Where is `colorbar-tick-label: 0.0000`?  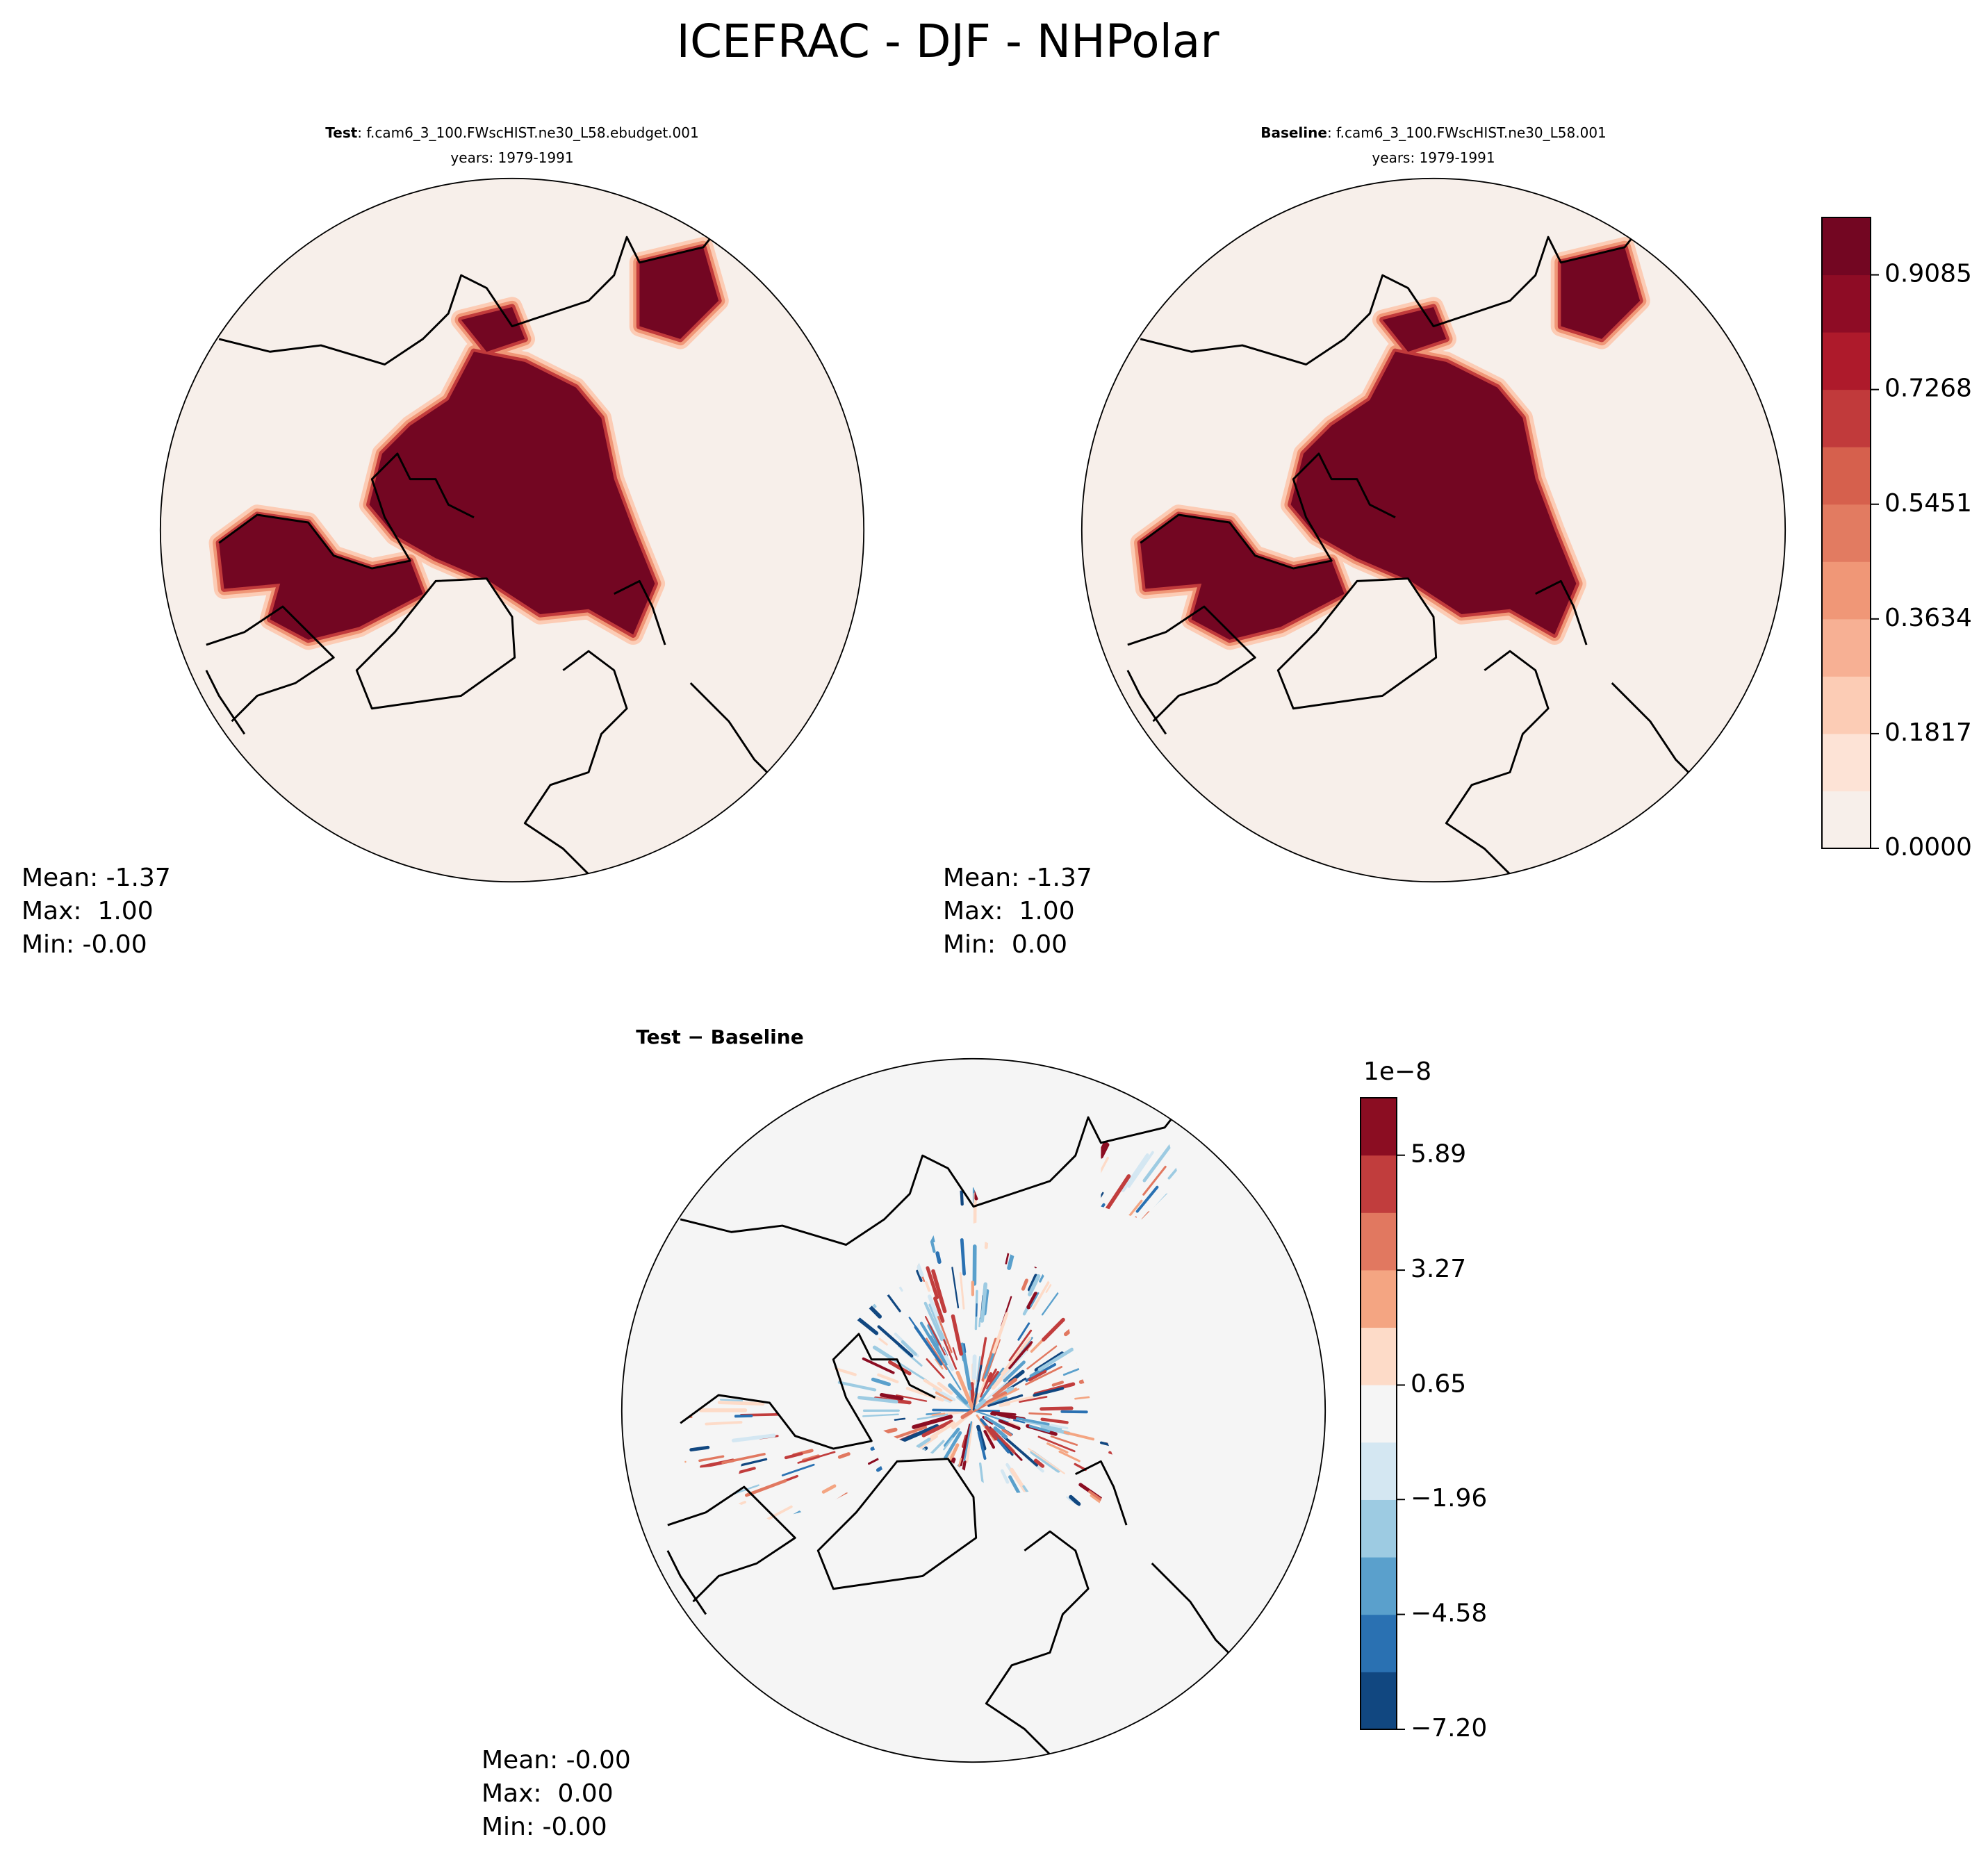
colorbar-tick-label: 0.0000 is located at coordinates (1928, 847).